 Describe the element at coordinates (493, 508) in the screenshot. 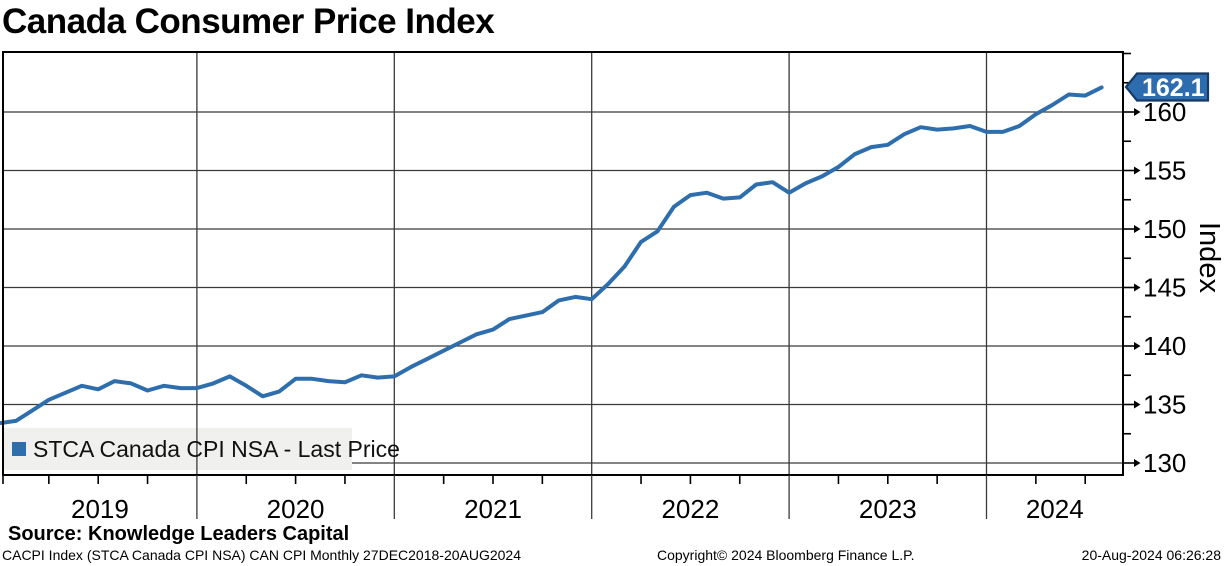

I see `x-year-label: 2021` at that location.